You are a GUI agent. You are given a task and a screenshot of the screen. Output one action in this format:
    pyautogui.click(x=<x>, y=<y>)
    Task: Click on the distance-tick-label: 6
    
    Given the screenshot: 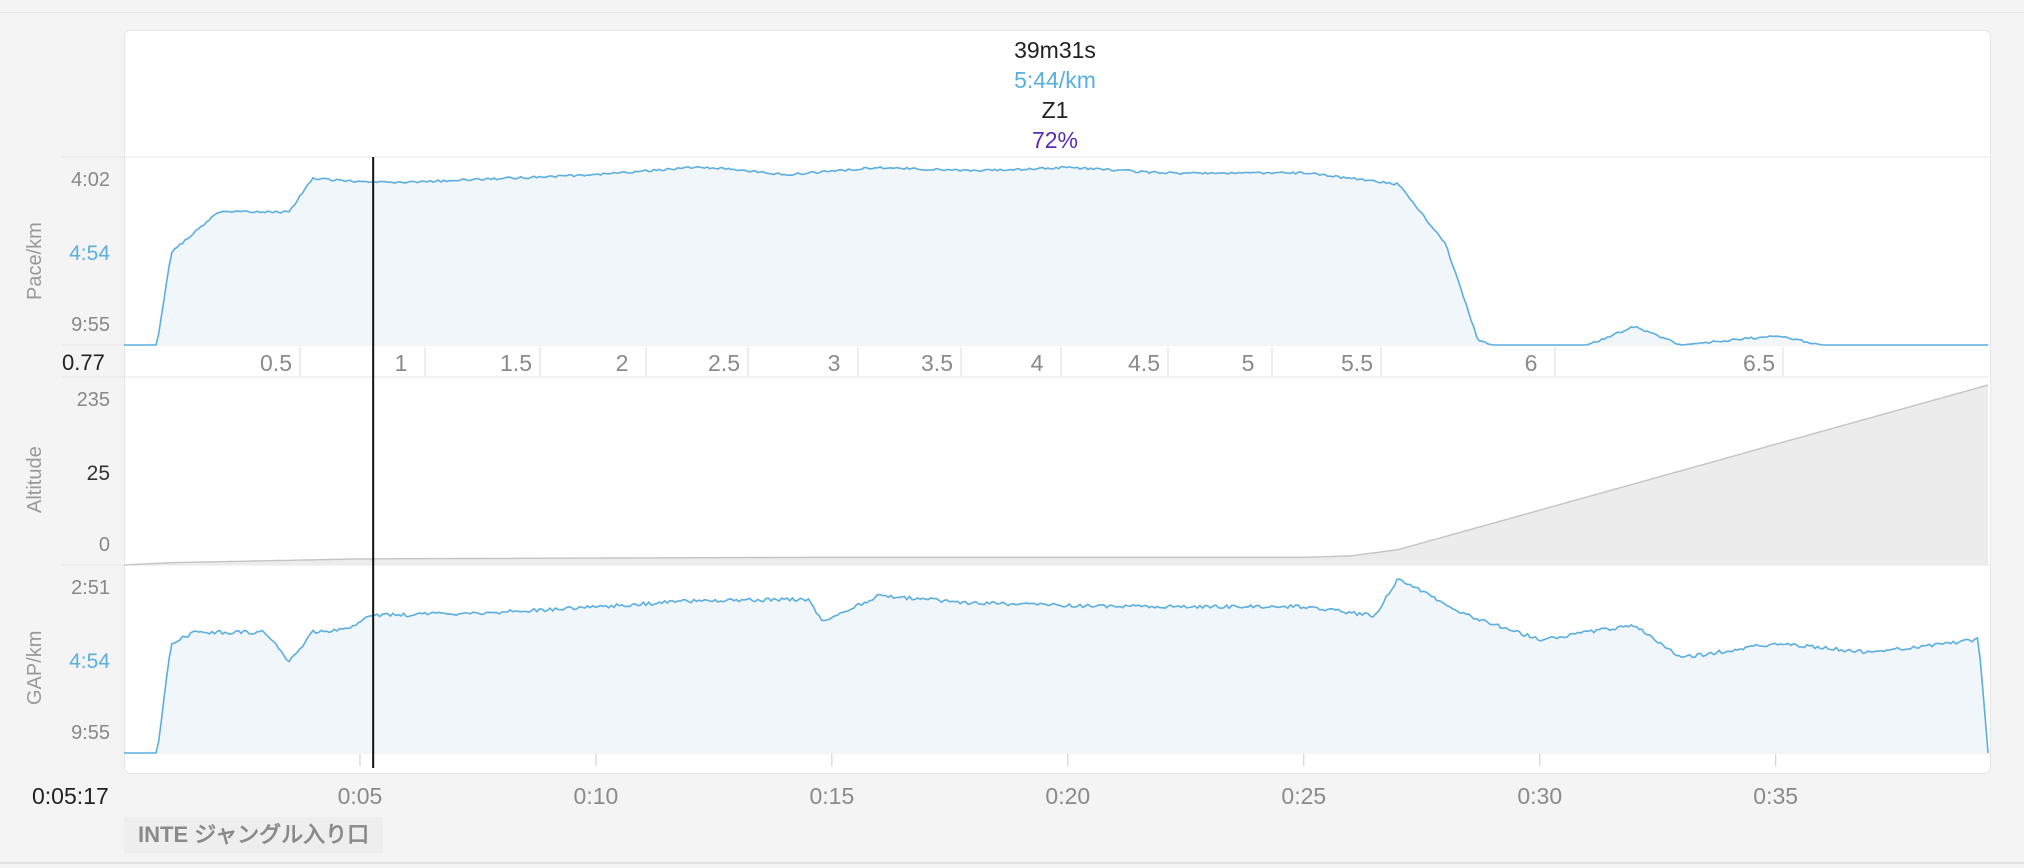 What is the action you would take?
    pyautogui.click(x=1531, y=363)
    